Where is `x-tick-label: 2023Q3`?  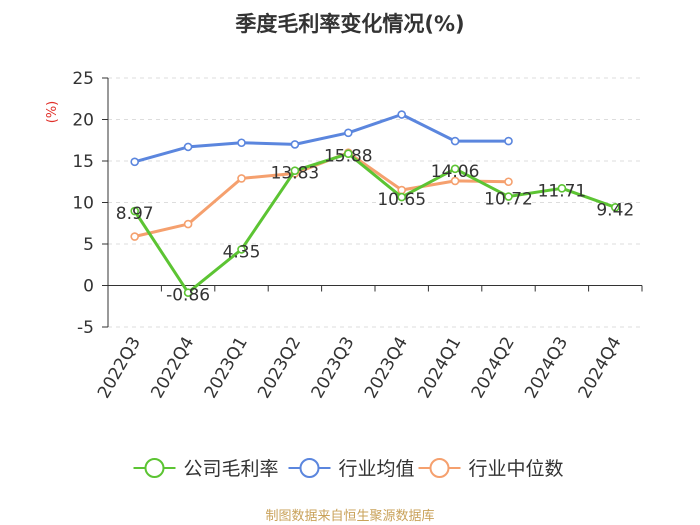
x-tick-label: 2023Q3 is located at coordinates (333, 368).